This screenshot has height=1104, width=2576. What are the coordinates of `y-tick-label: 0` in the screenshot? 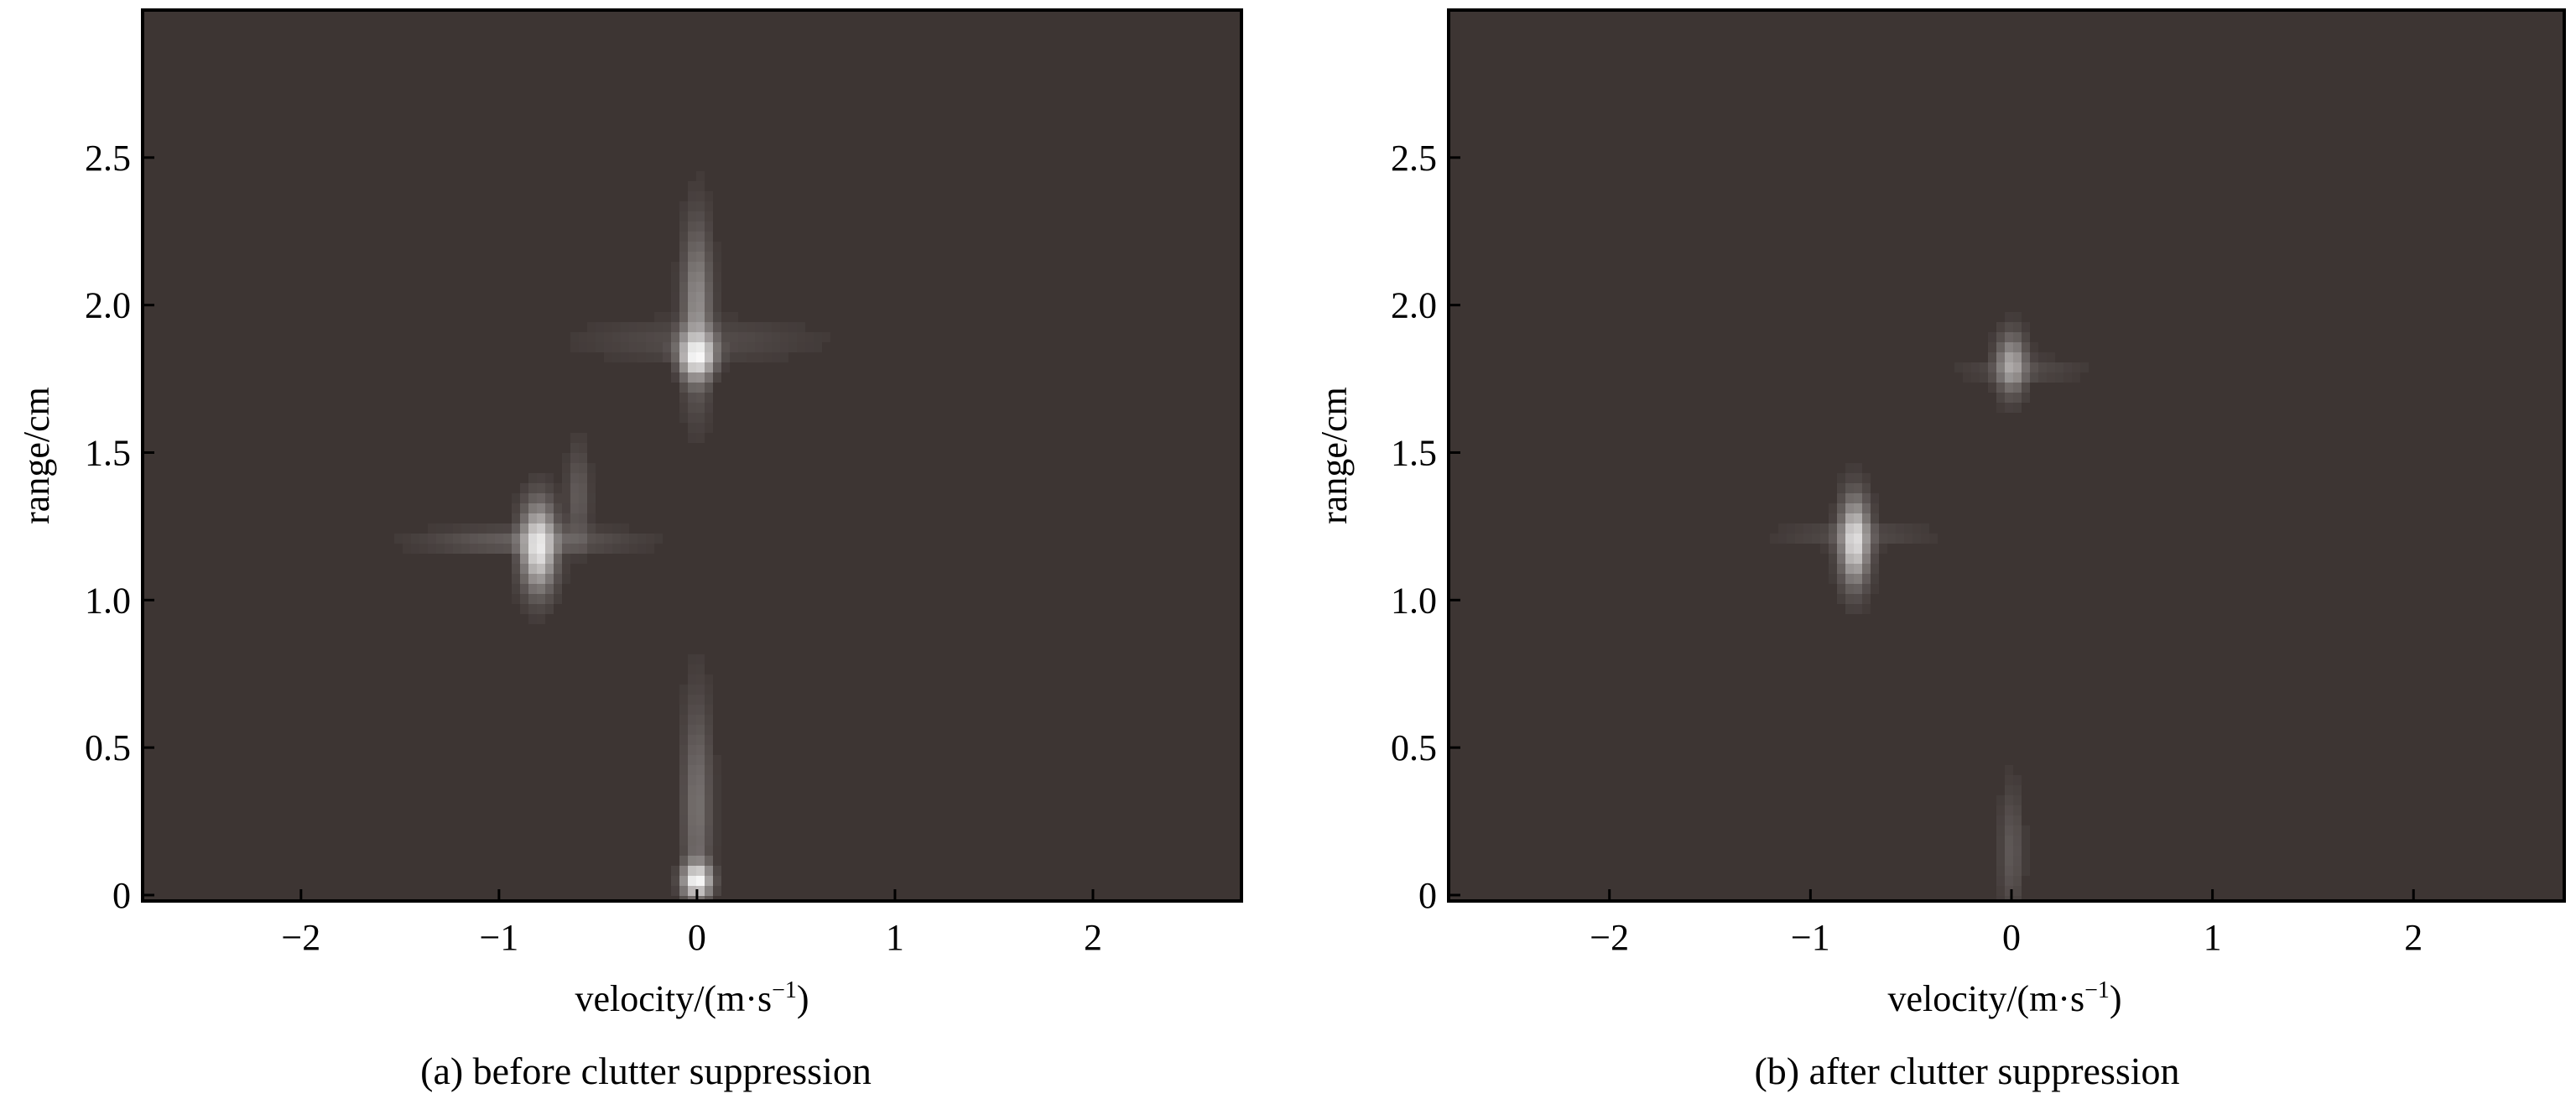 It's located at (1427, 895).